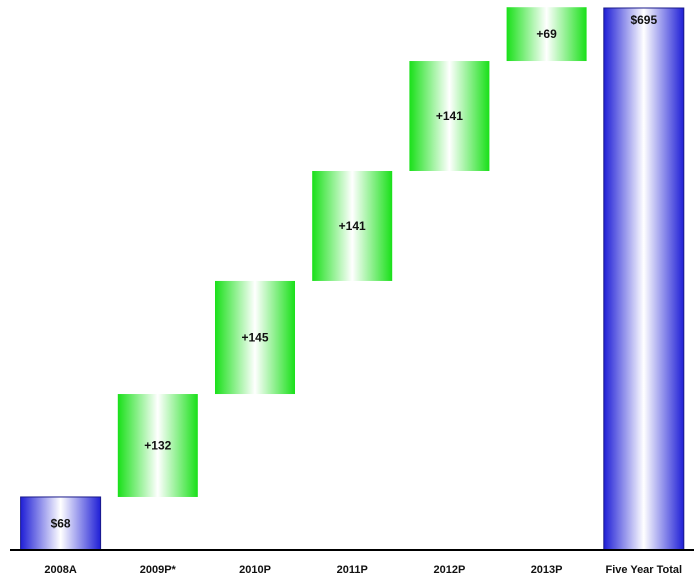 This screenshot has height=581, width=698. Describe the element at coordinates (449, 570) in the screenshot. I see `category-label-5: 2012P` at that location.